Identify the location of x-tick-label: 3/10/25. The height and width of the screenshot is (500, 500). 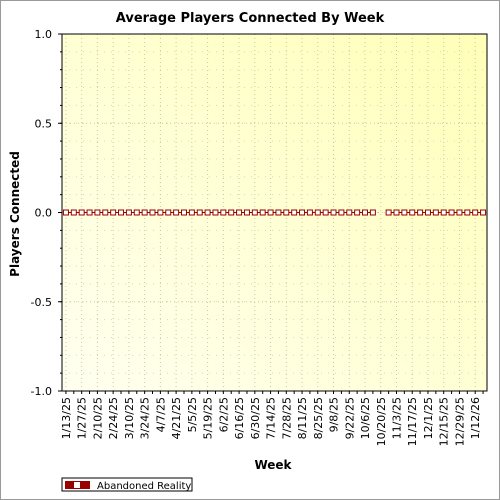
(129, 418).